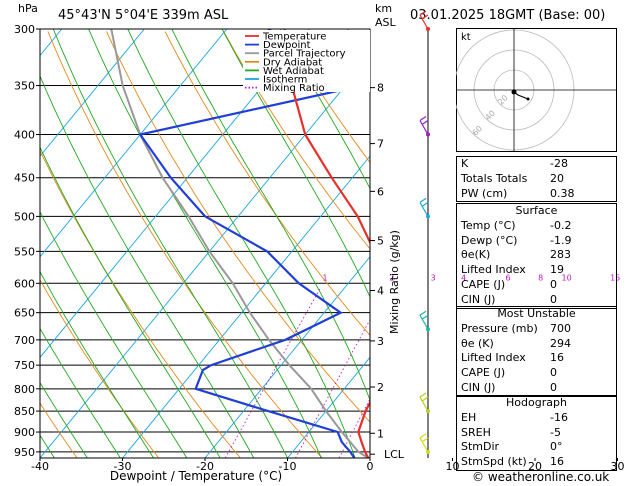 Image resolution: width=629 pixels, height=486 pixels. I want to click on altitude-unit-top: km, so click(384, 8).